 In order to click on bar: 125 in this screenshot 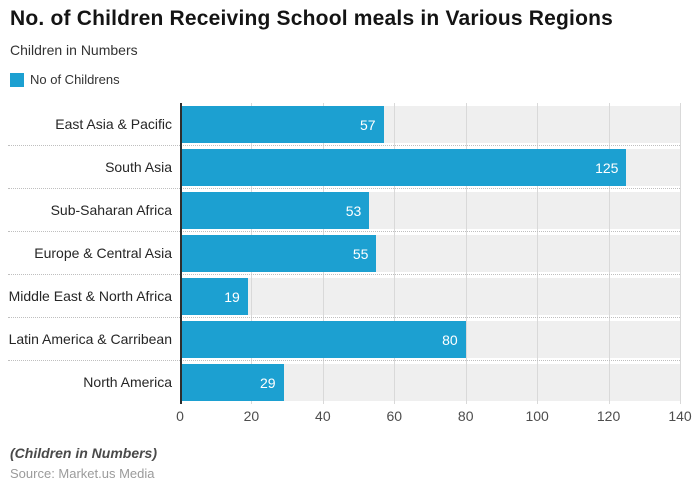, I will do `click(403, 167)`.